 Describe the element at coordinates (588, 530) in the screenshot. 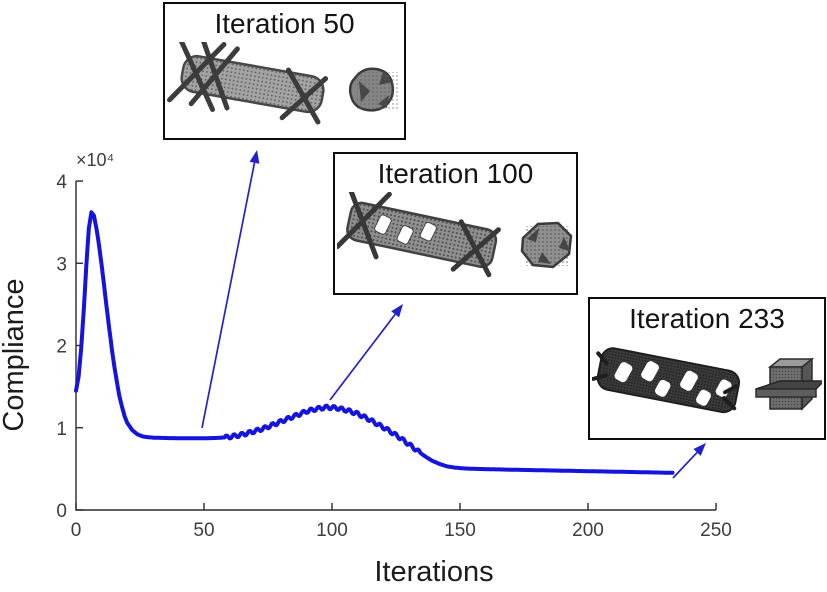

I see `x-tick-label: 200` at that location.